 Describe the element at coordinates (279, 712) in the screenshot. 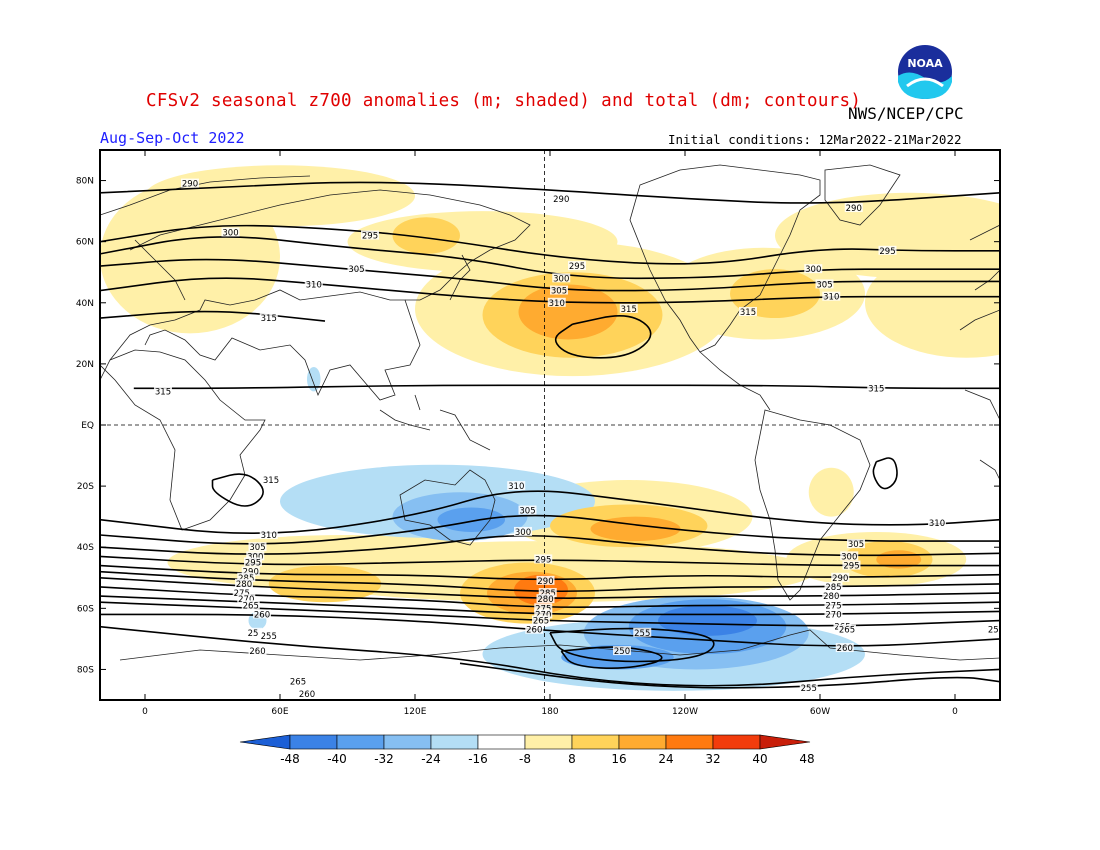

I see `lon-tick-label: 60E` at that location.